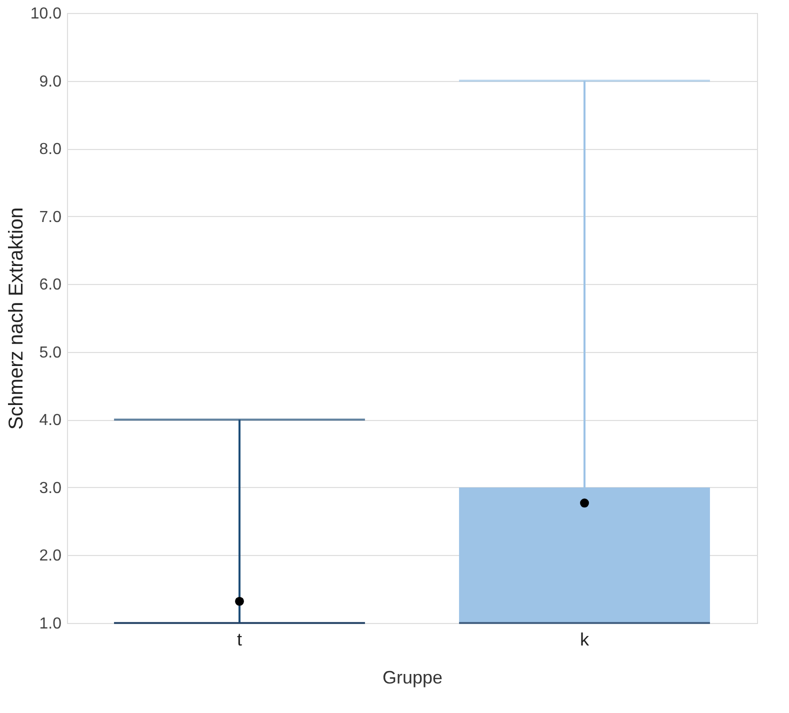 The width and height of the screenshot is (789, 713). What do you see at coordinates (50, 353) in the screenshot?
I see `y-tick-label: 5.0` at bounding box center [50, 353].